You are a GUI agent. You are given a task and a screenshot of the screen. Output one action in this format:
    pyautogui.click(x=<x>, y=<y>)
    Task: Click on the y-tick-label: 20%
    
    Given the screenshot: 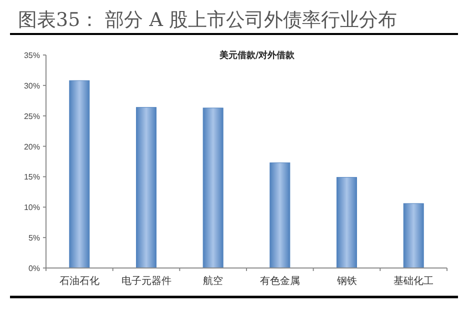 What is the action you would take?
    pyautogui.click(x=32, y=147)
    